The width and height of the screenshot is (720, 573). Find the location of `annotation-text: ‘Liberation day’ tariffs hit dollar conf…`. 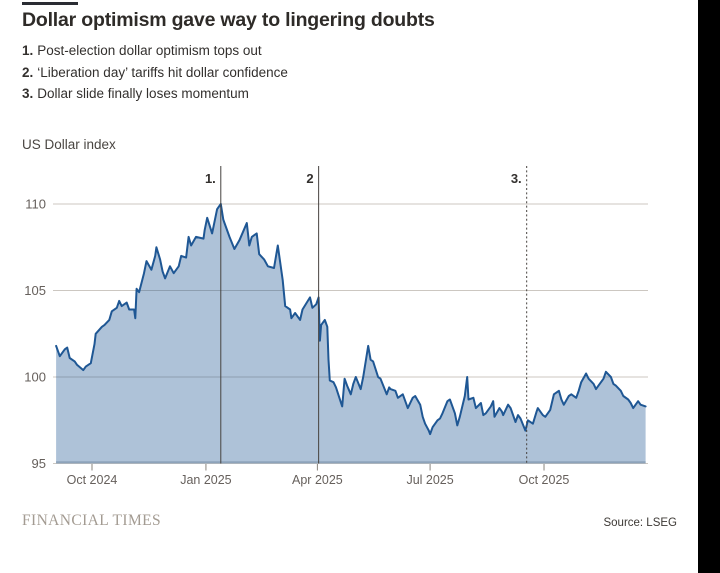

annotation-text: ‘Liberation day’ tariffs hit dollar conf… is located at coordinates (162, 72).